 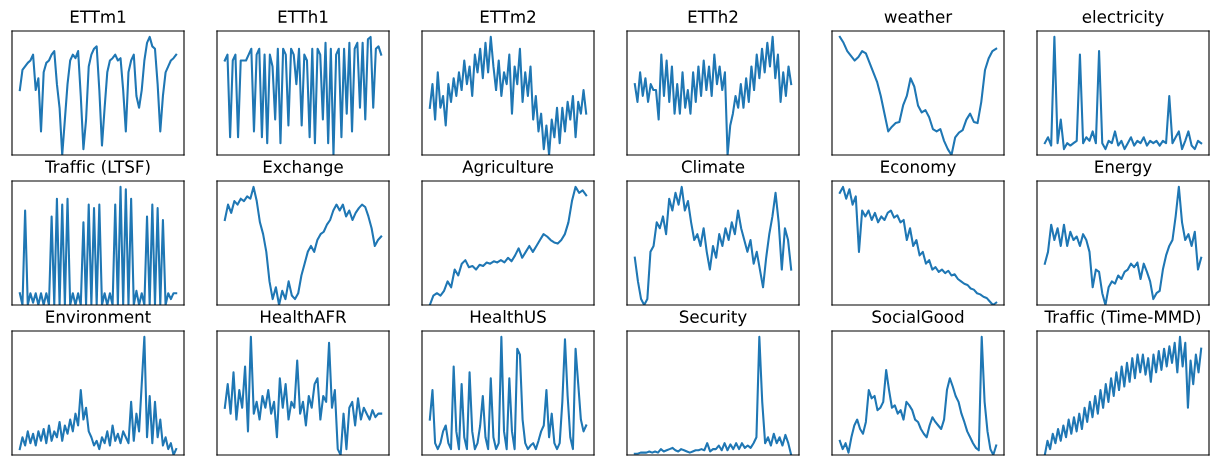 What do you see at coordinates (98, 316) in the screenshot?
I see `chart-title: Environment` at bounding box center [98, 316].